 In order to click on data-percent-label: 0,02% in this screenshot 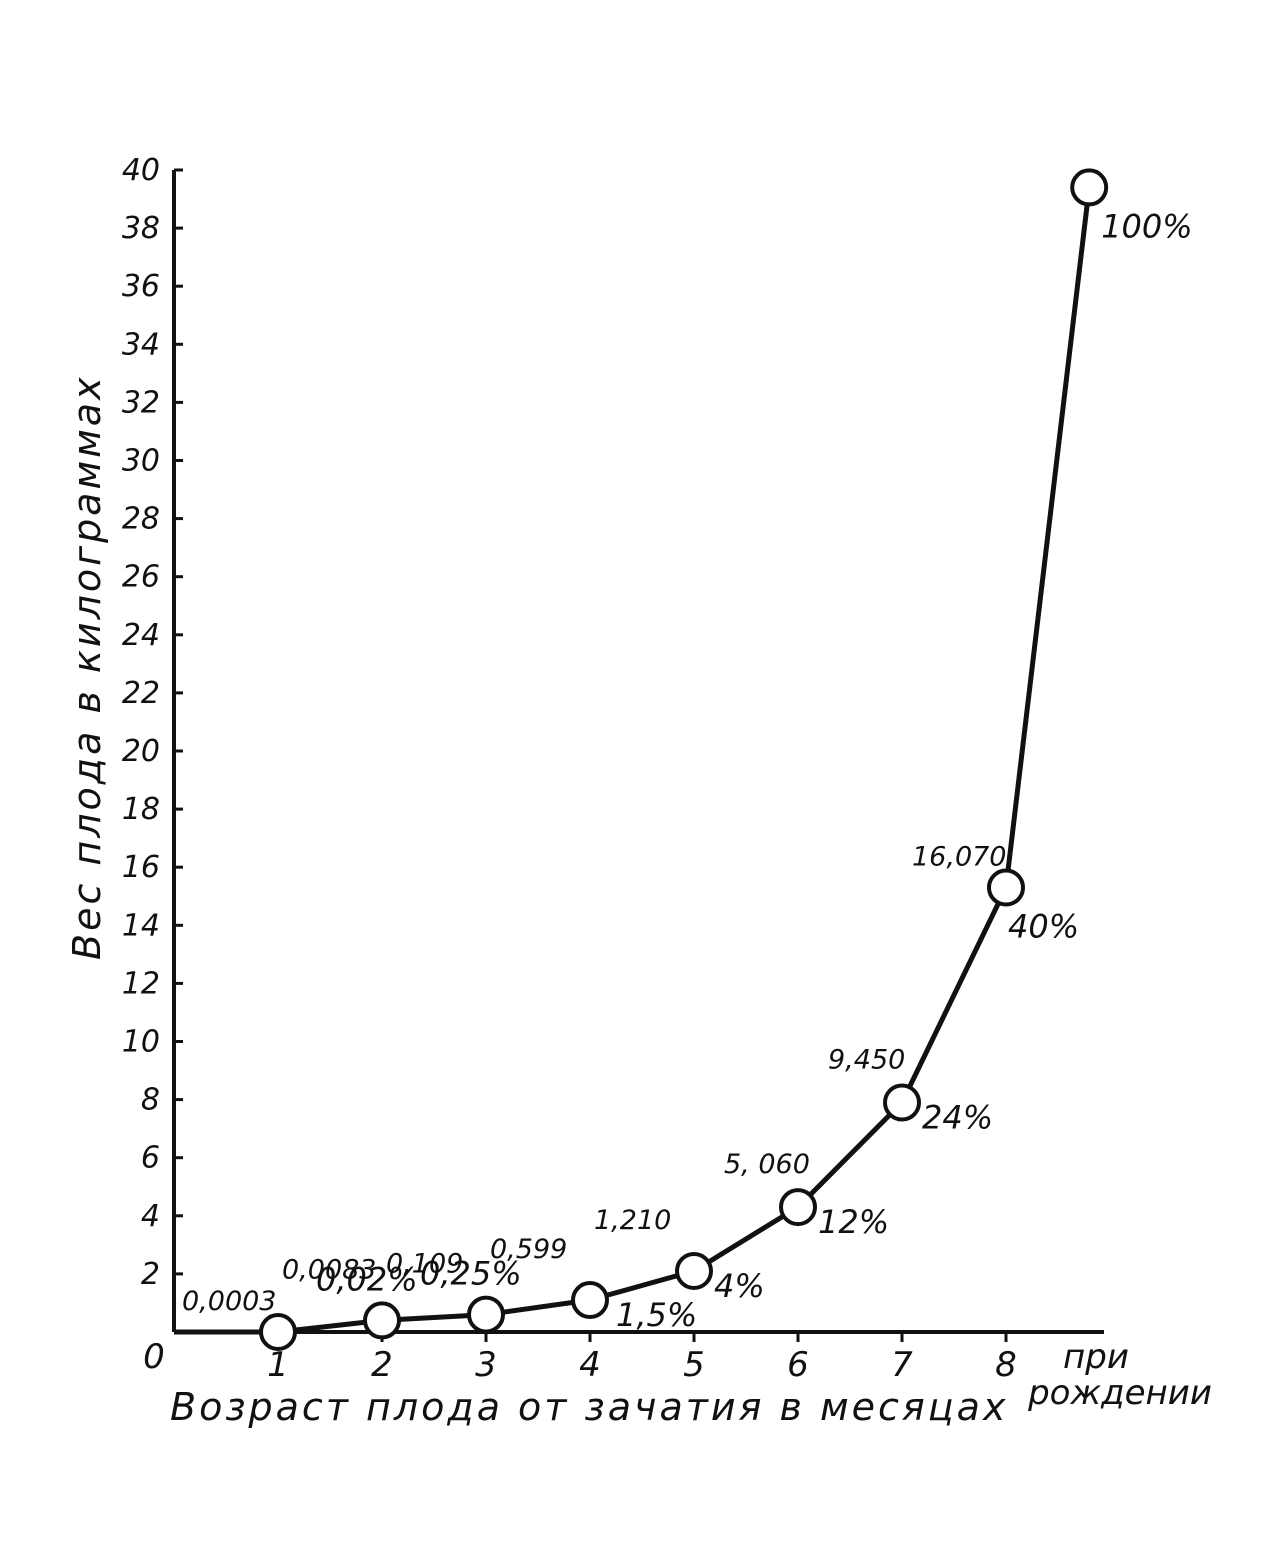, I will do `click(367, 1279)`.